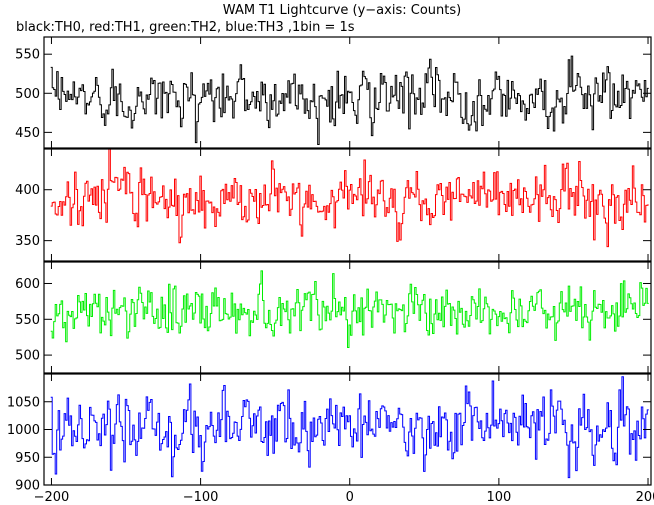  What do you see at coordinates (23, 430) in the screenshot?
I see `y-tick-label: 1000` at bounding box center [23, 430].